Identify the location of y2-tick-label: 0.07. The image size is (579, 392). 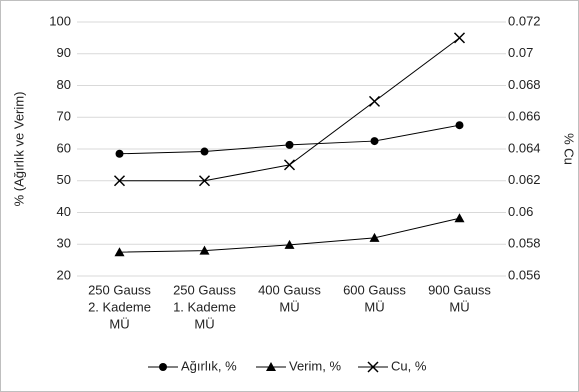
(520, 52).